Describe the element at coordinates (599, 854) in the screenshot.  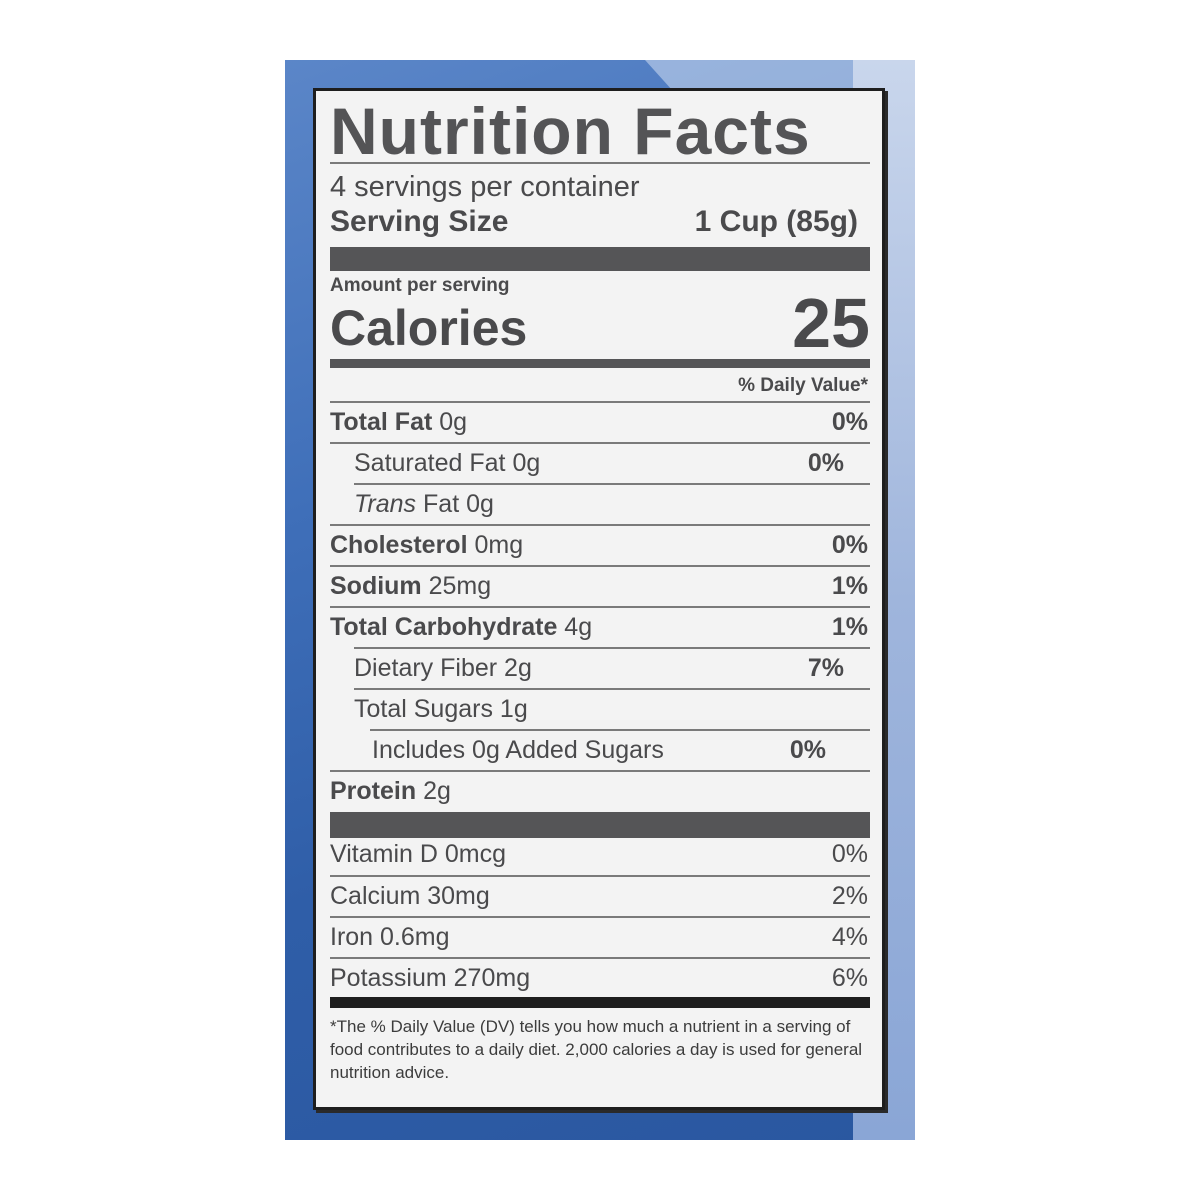
I see `vitamin-row: Vitamin D 0mcg 0%` at that location.